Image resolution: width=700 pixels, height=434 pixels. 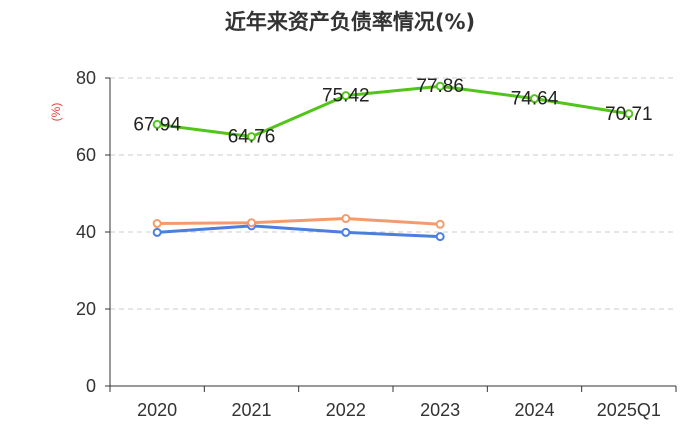 I want to click on data-label: 64.76, so click(x=252, y=137).